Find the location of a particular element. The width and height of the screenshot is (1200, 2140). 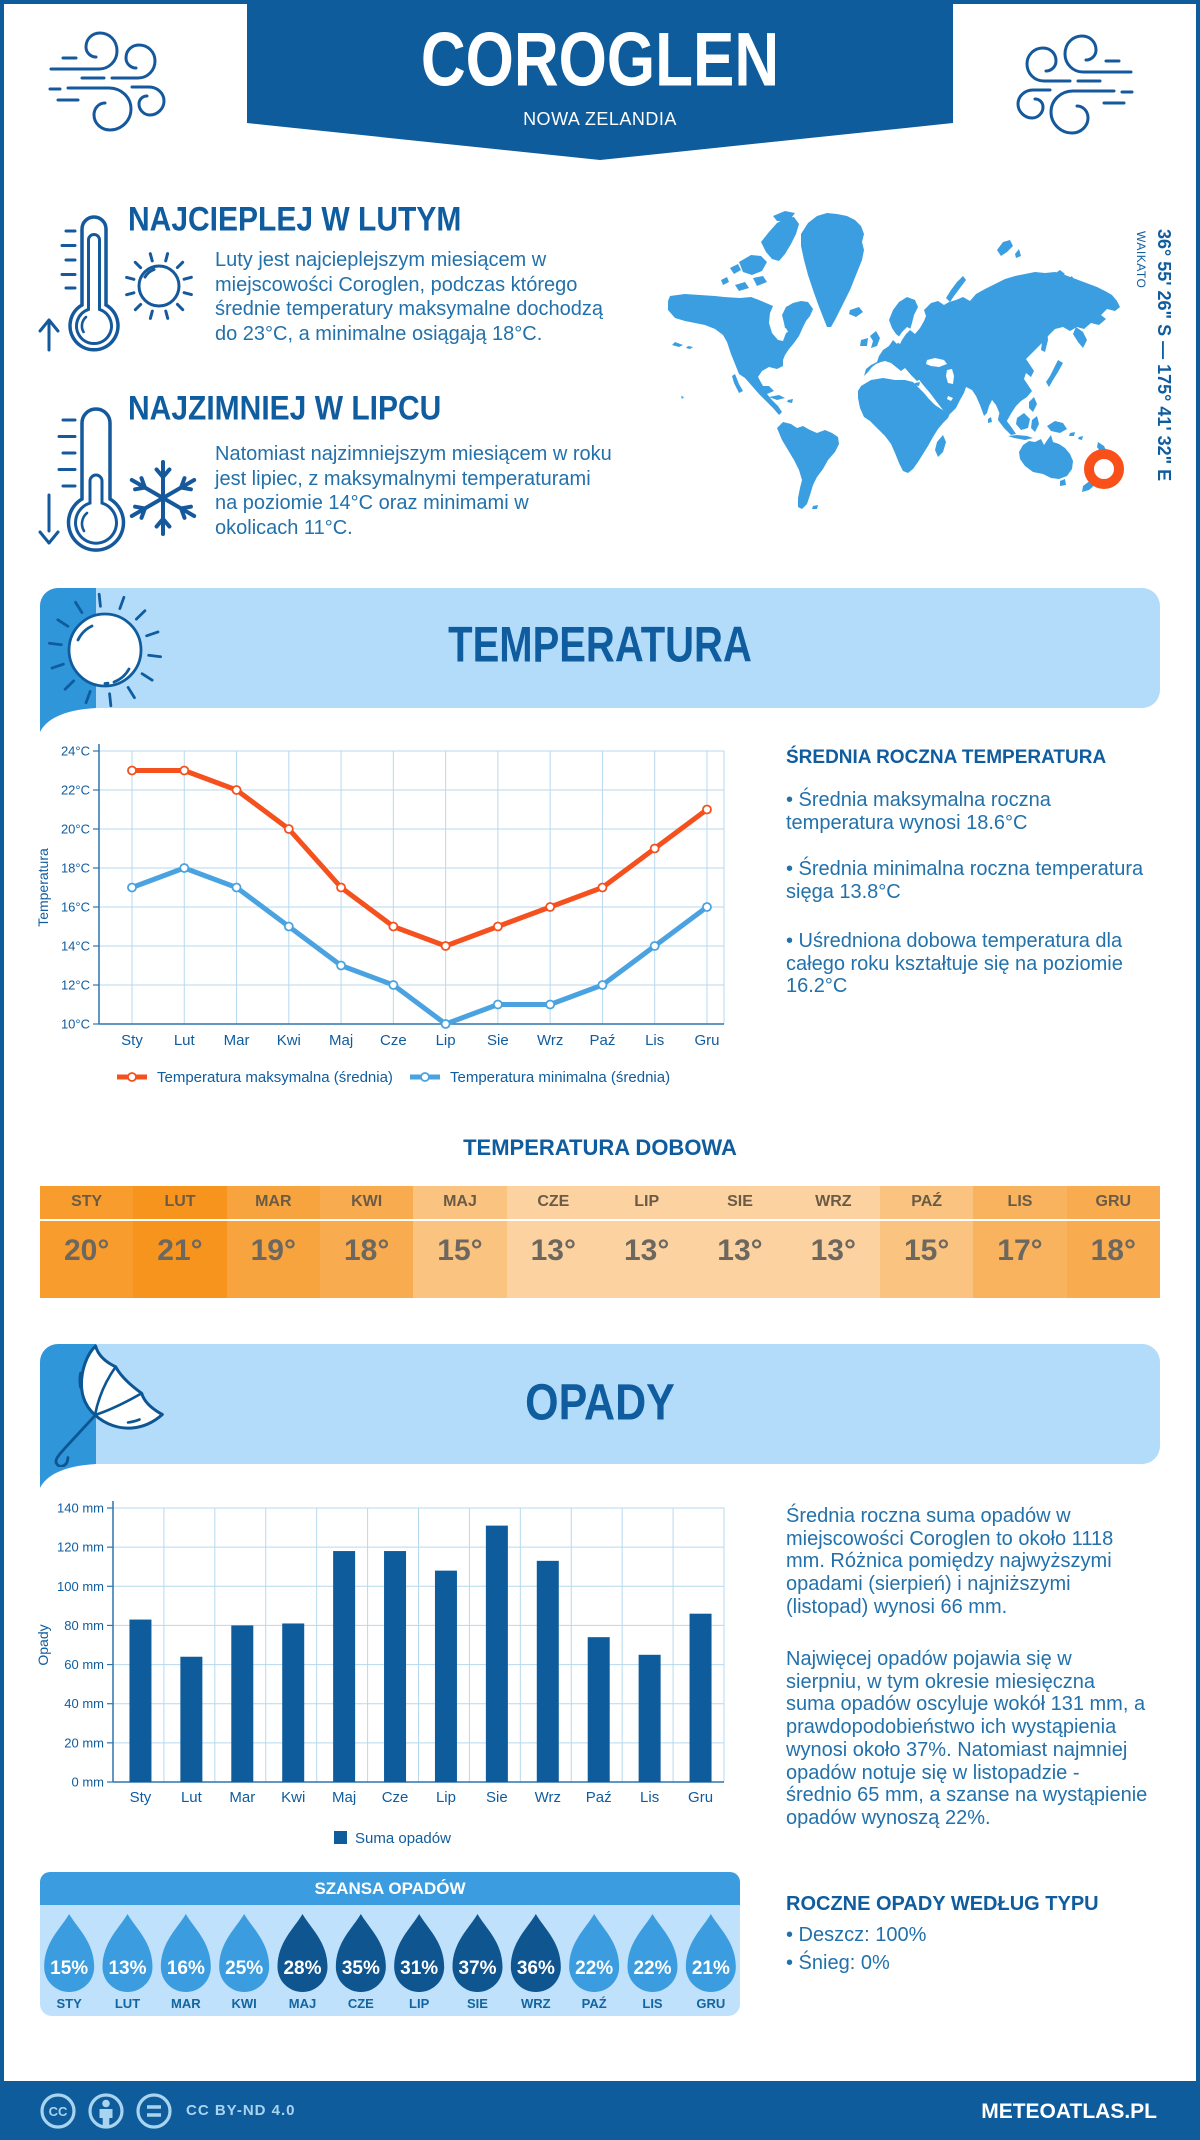

svg-text: 100 mm is located at coordinates (80, 1586).